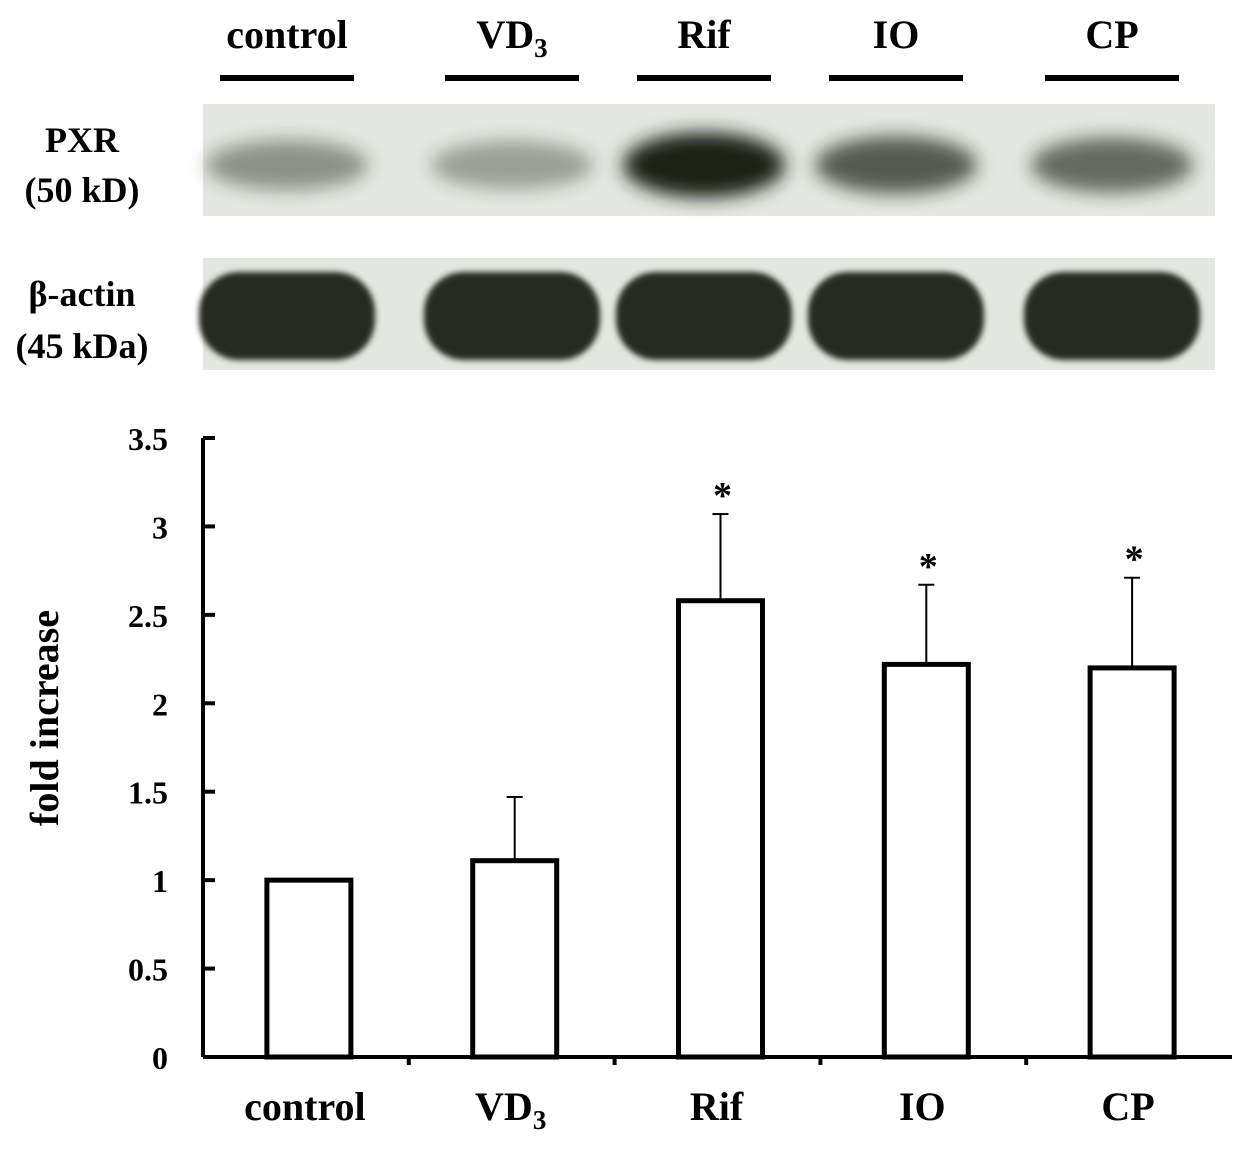 This screenshot has width=1254, height=1157. What do you see at coordinates (286, 34) in the screenshot?
I see `lane-label-control: control` at bounding box center [286, 34].